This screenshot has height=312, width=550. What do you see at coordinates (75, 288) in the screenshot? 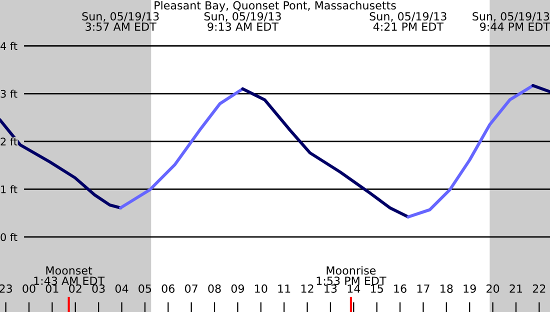
I see `x-tick-label: 02` at bounding box center [75, 288].